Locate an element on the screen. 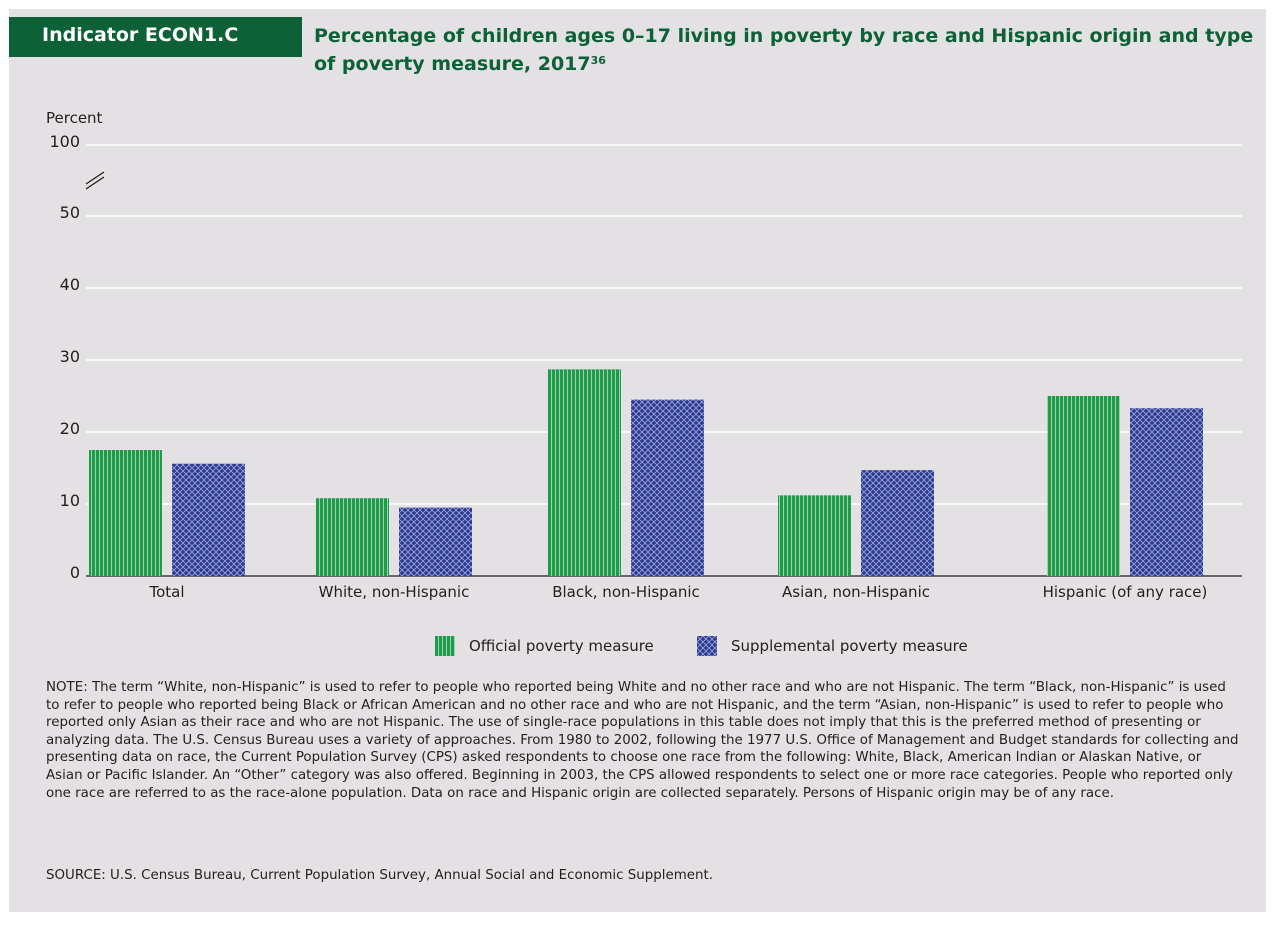 This screenshot has height=930, width=1277. x-tick-label: Hispanic (of any race) is located at coordinates (1125, 592).